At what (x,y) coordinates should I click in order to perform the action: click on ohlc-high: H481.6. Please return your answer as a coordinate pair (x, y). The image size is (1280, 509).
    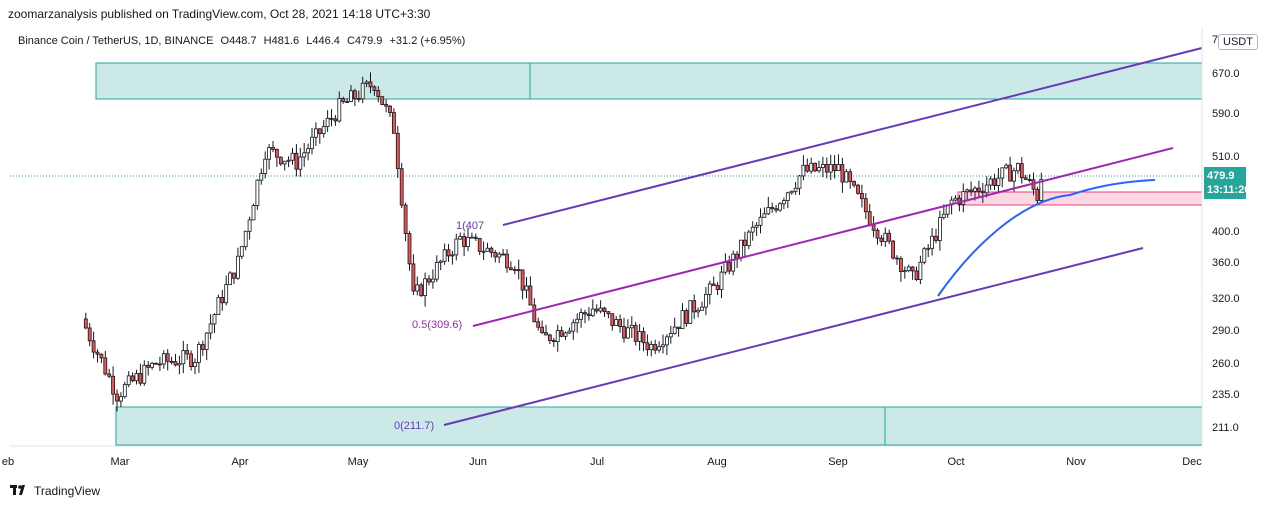
    Looking at the image, I should click on (281, 41).